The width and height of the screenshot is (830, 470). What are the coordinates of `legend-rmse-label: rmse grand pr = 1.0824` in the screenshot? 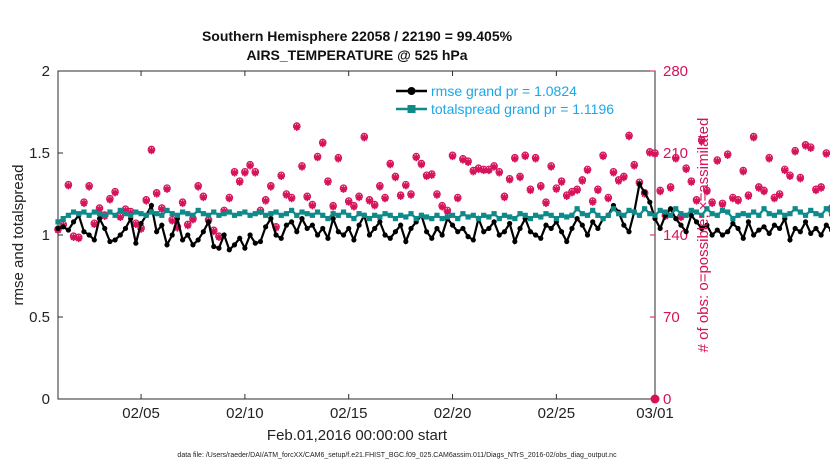 It's located at (504, 91).